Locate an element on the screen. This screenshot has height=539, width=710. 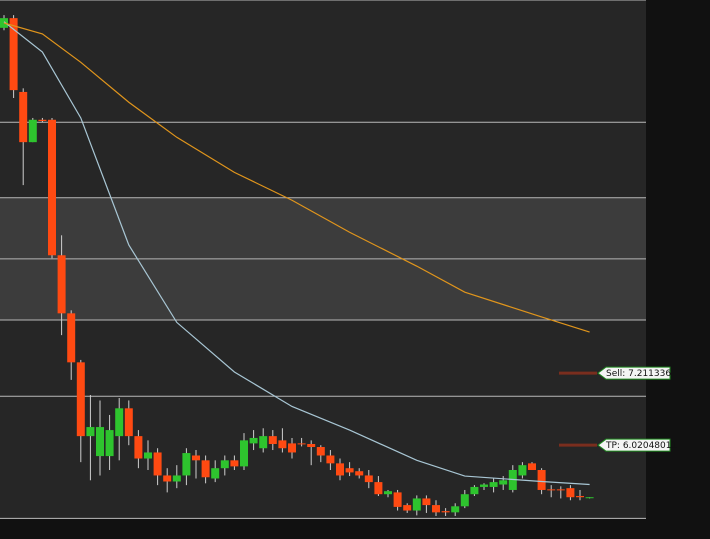
level-label: TP: 6.02048011 is located at coordinates (641, 446).